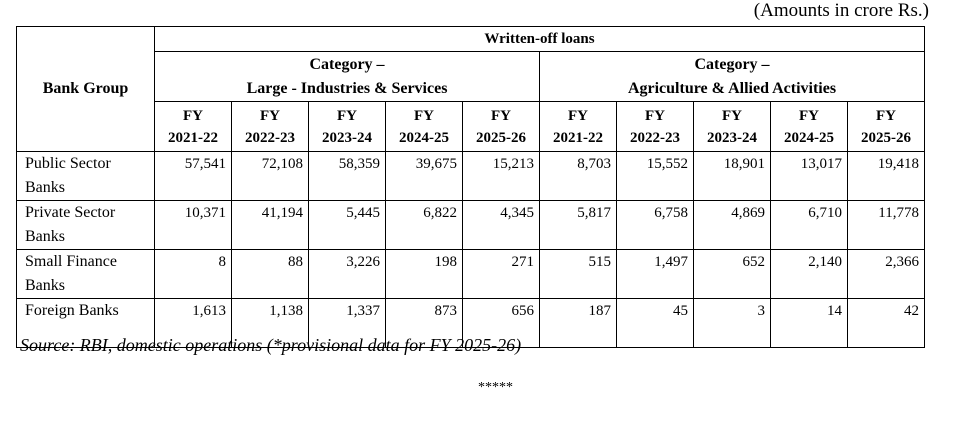 The width and height of the screenshot is (957, 428). Describe the element at coordinates (85, 176) in the screenshot. I see `bank-group-label: Public Sector Banks` at that location.